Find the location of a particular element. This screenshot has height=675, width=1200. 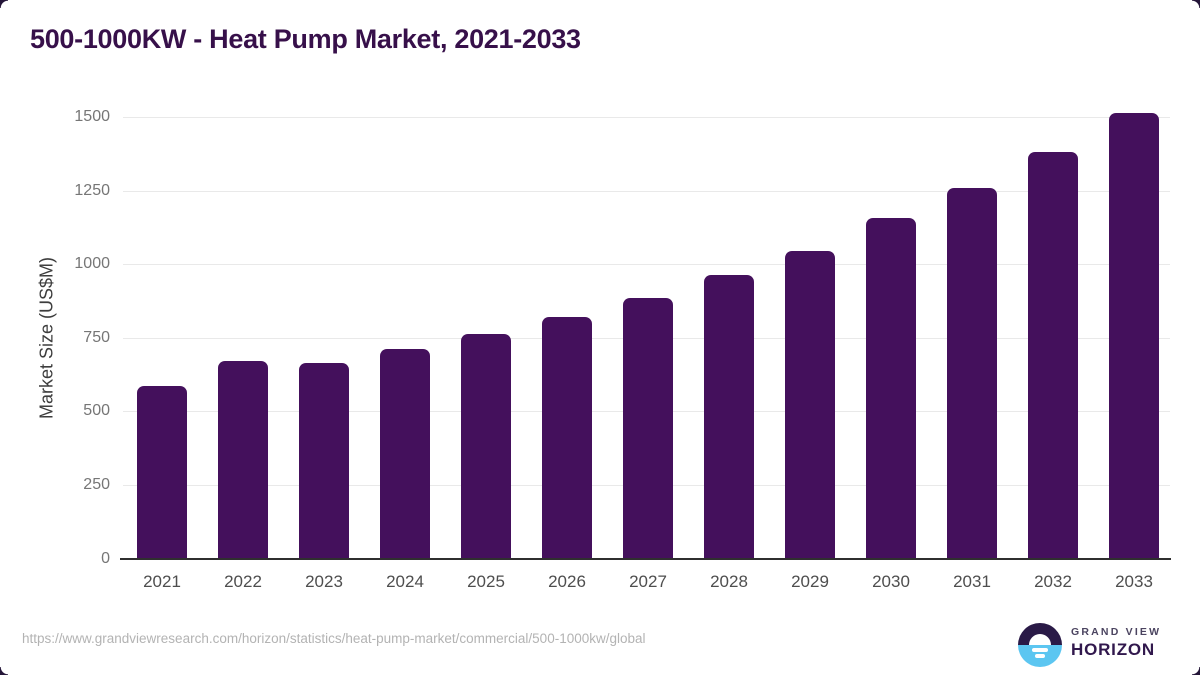

bar-2021 is located at coordinates (162, 472).